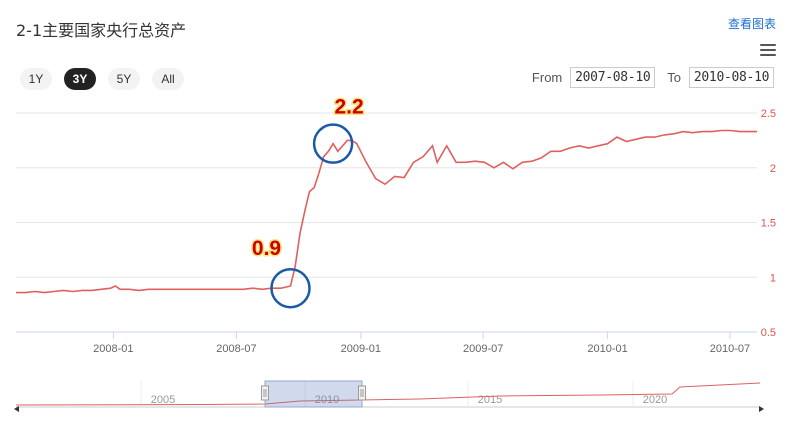  Describe the element at coordinates (16, 409) in the screenshot. I see `scroll-left-arrow-icon` at that location.